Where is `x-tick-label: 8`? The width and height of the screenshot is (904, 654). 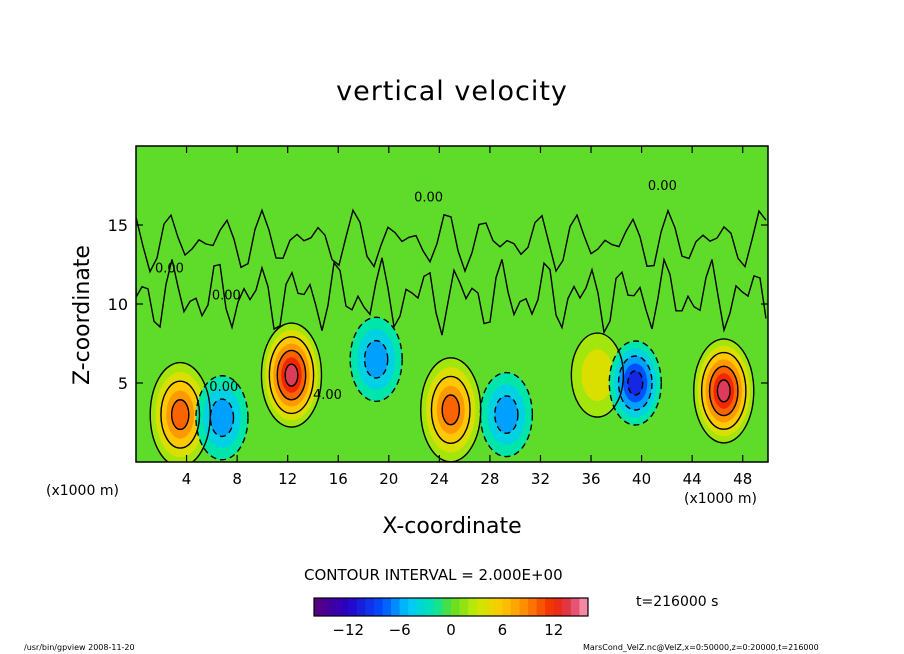
x-tick-label: 8 is located at coordinates (237, 479).